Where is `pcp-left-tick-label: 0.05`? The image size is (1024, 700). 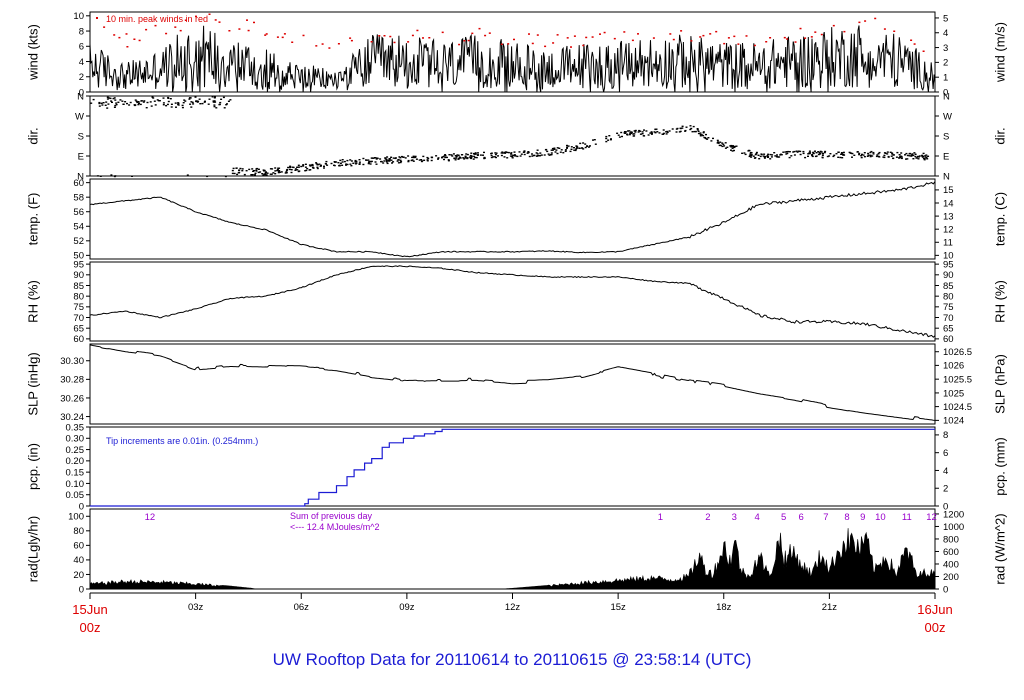 pcp-left-tick-label: 0.05 is located at coordinates (75, 495).